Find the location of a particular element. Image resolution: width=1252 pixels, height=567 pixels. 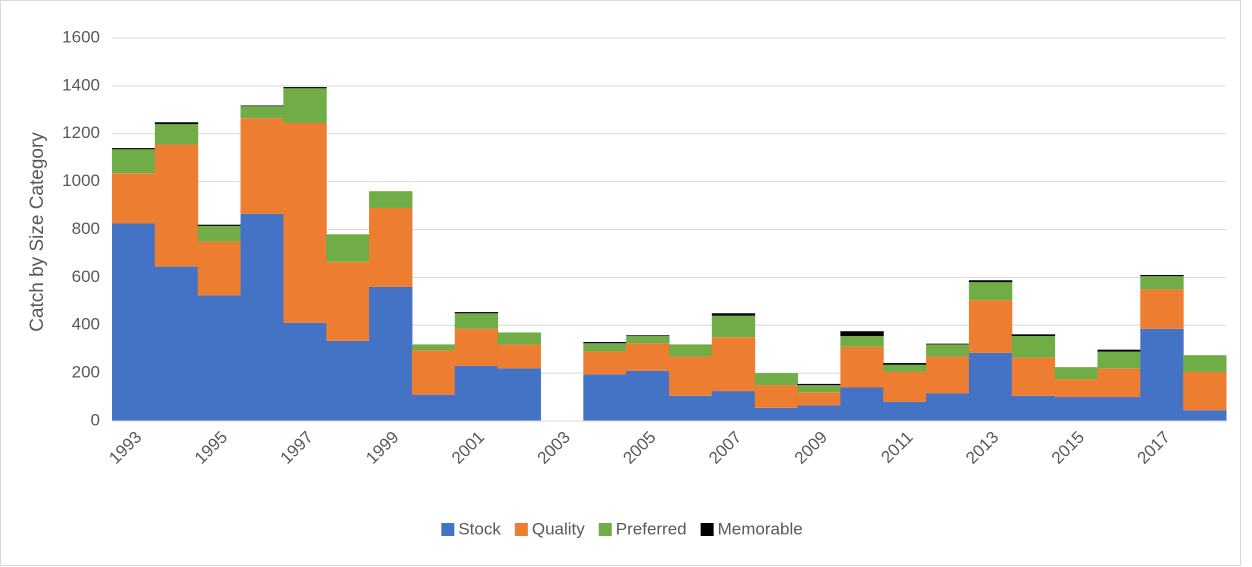

y-tick-label: 1000 is located at coordinates (81, 180).